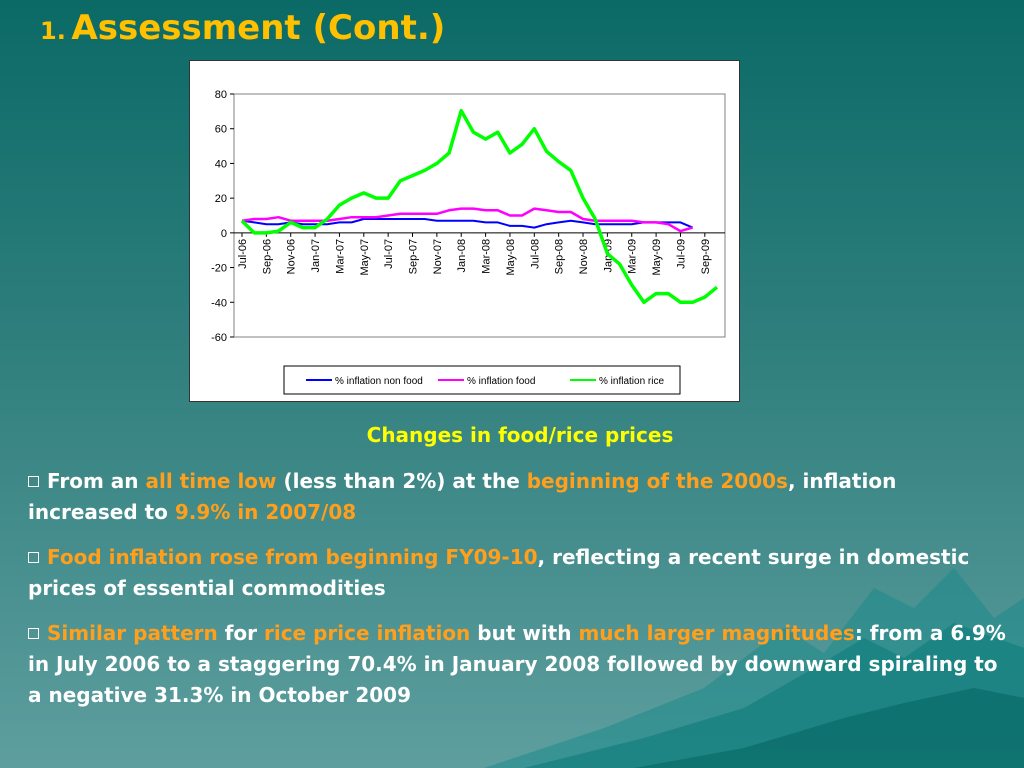  Describe the element at coordinates (53, 31) in the screenshot. I see `title-number: 1.` at that location.